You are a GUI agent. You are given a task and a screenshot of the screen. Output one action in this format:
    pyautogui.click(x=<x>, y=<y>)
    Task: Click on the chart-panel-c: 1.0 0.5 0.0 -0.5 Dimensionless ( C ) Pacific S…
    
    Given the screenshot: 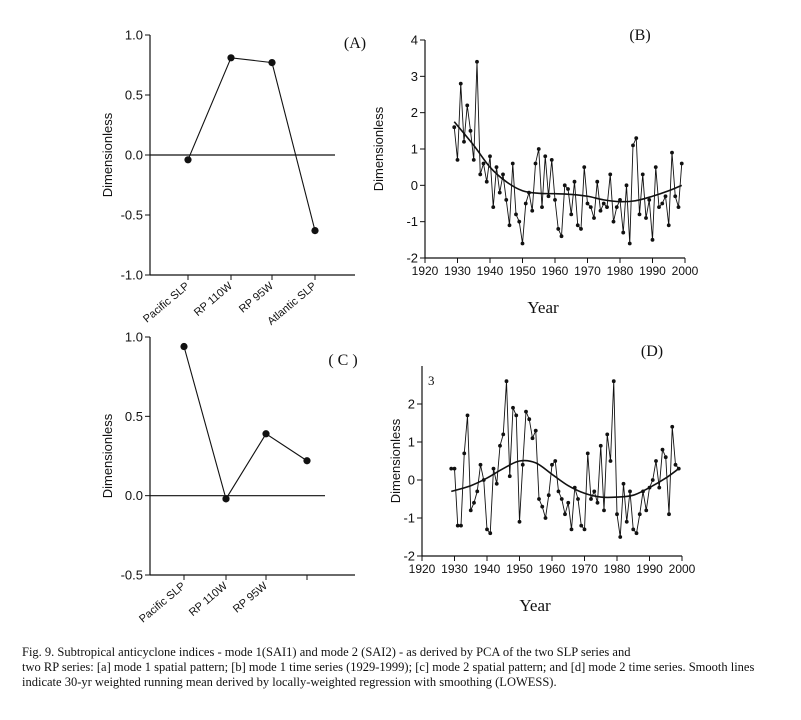 What is the action you would take?
    pyautogui.click(x=229, y=478)
    